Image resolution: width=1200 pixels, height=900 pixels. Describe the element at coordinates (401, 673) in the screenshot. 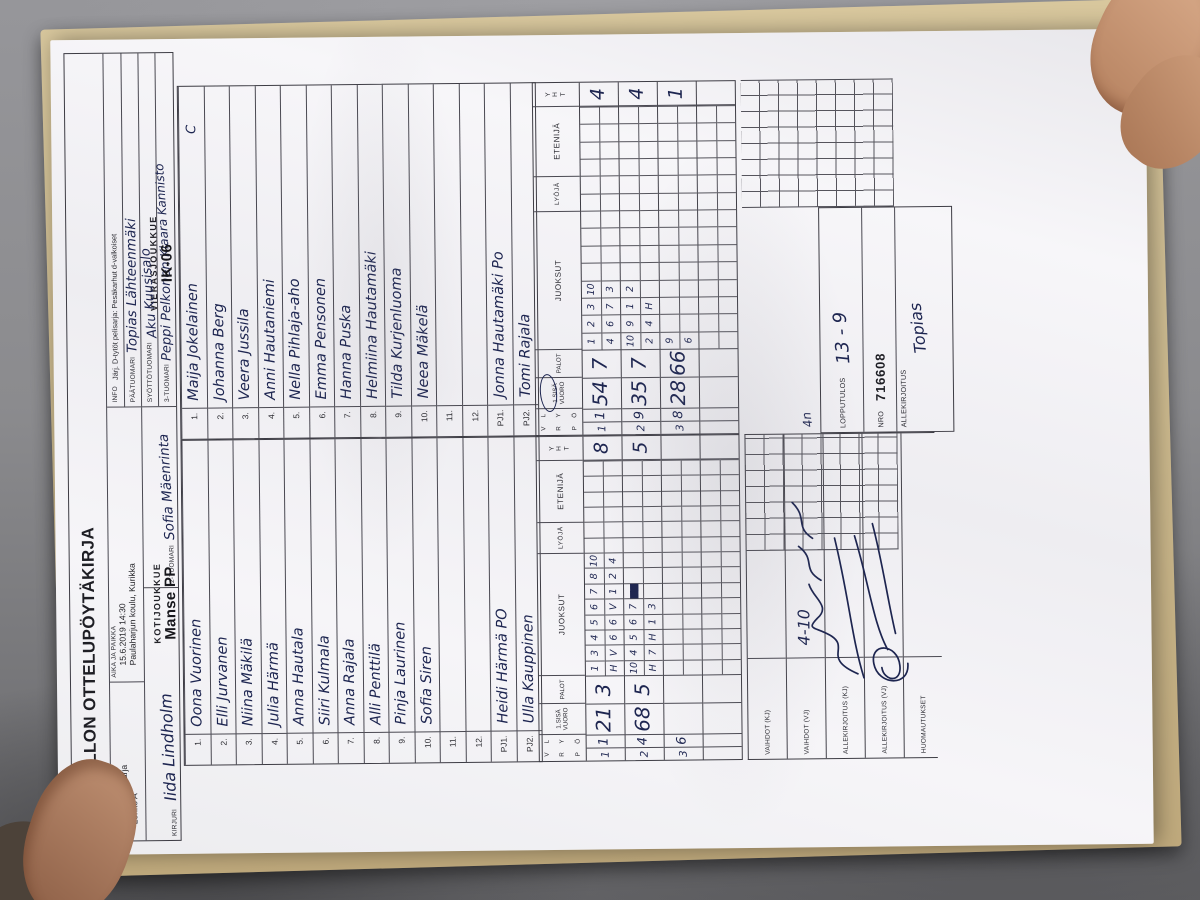

I see `player-name-text: Pinja Laurinen` at that location.